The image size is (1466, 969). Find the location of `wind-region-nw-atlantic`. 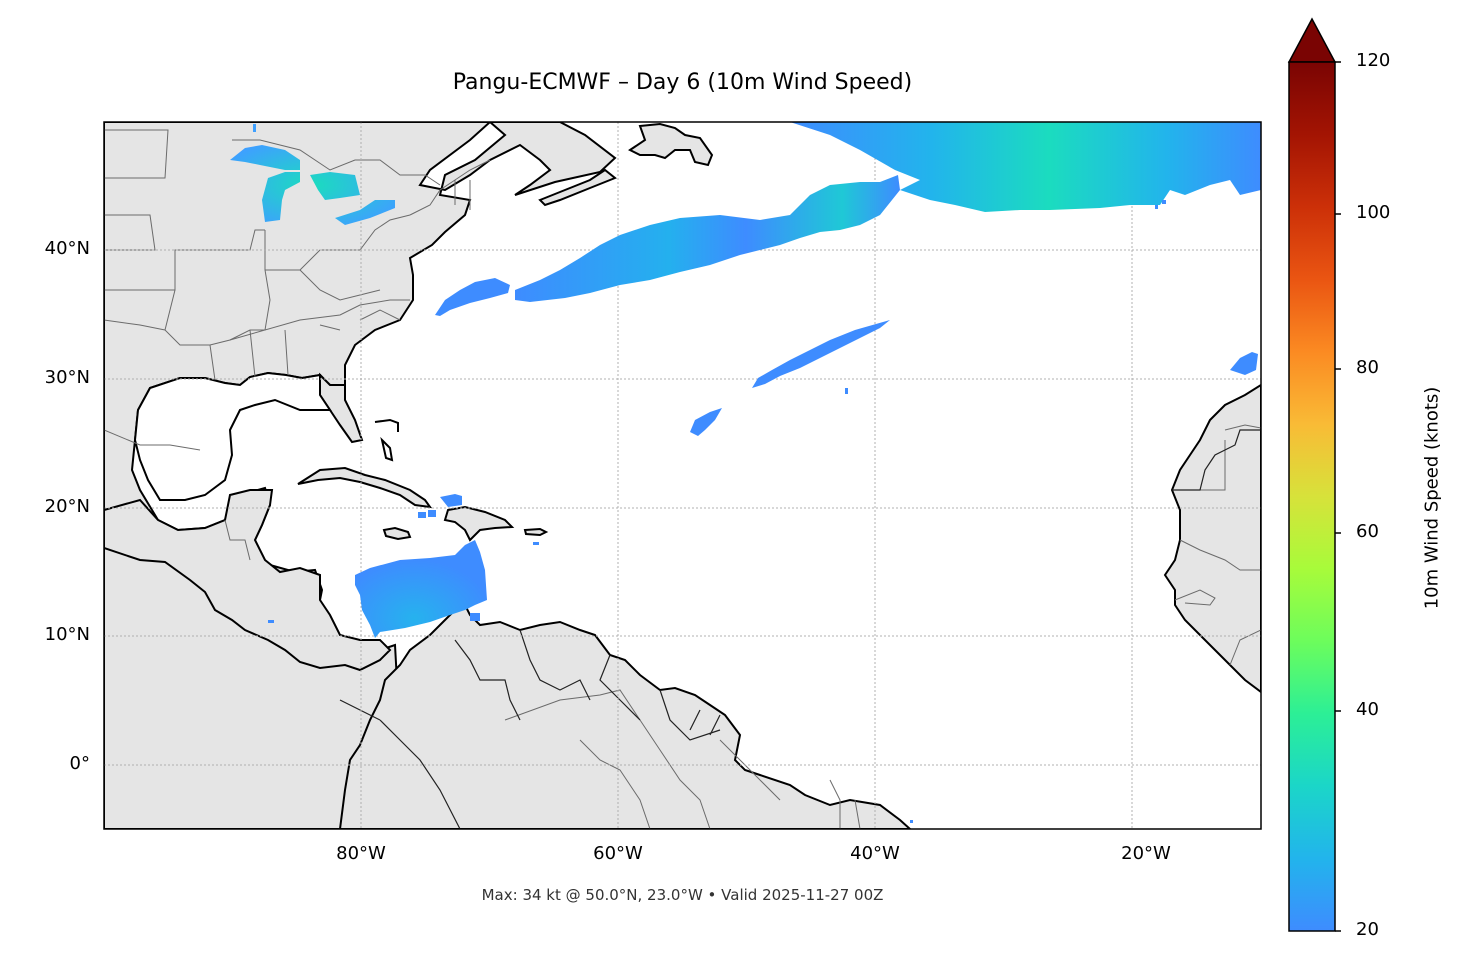

wind-region-nw-atlantic is located at coordinates (707, 238).